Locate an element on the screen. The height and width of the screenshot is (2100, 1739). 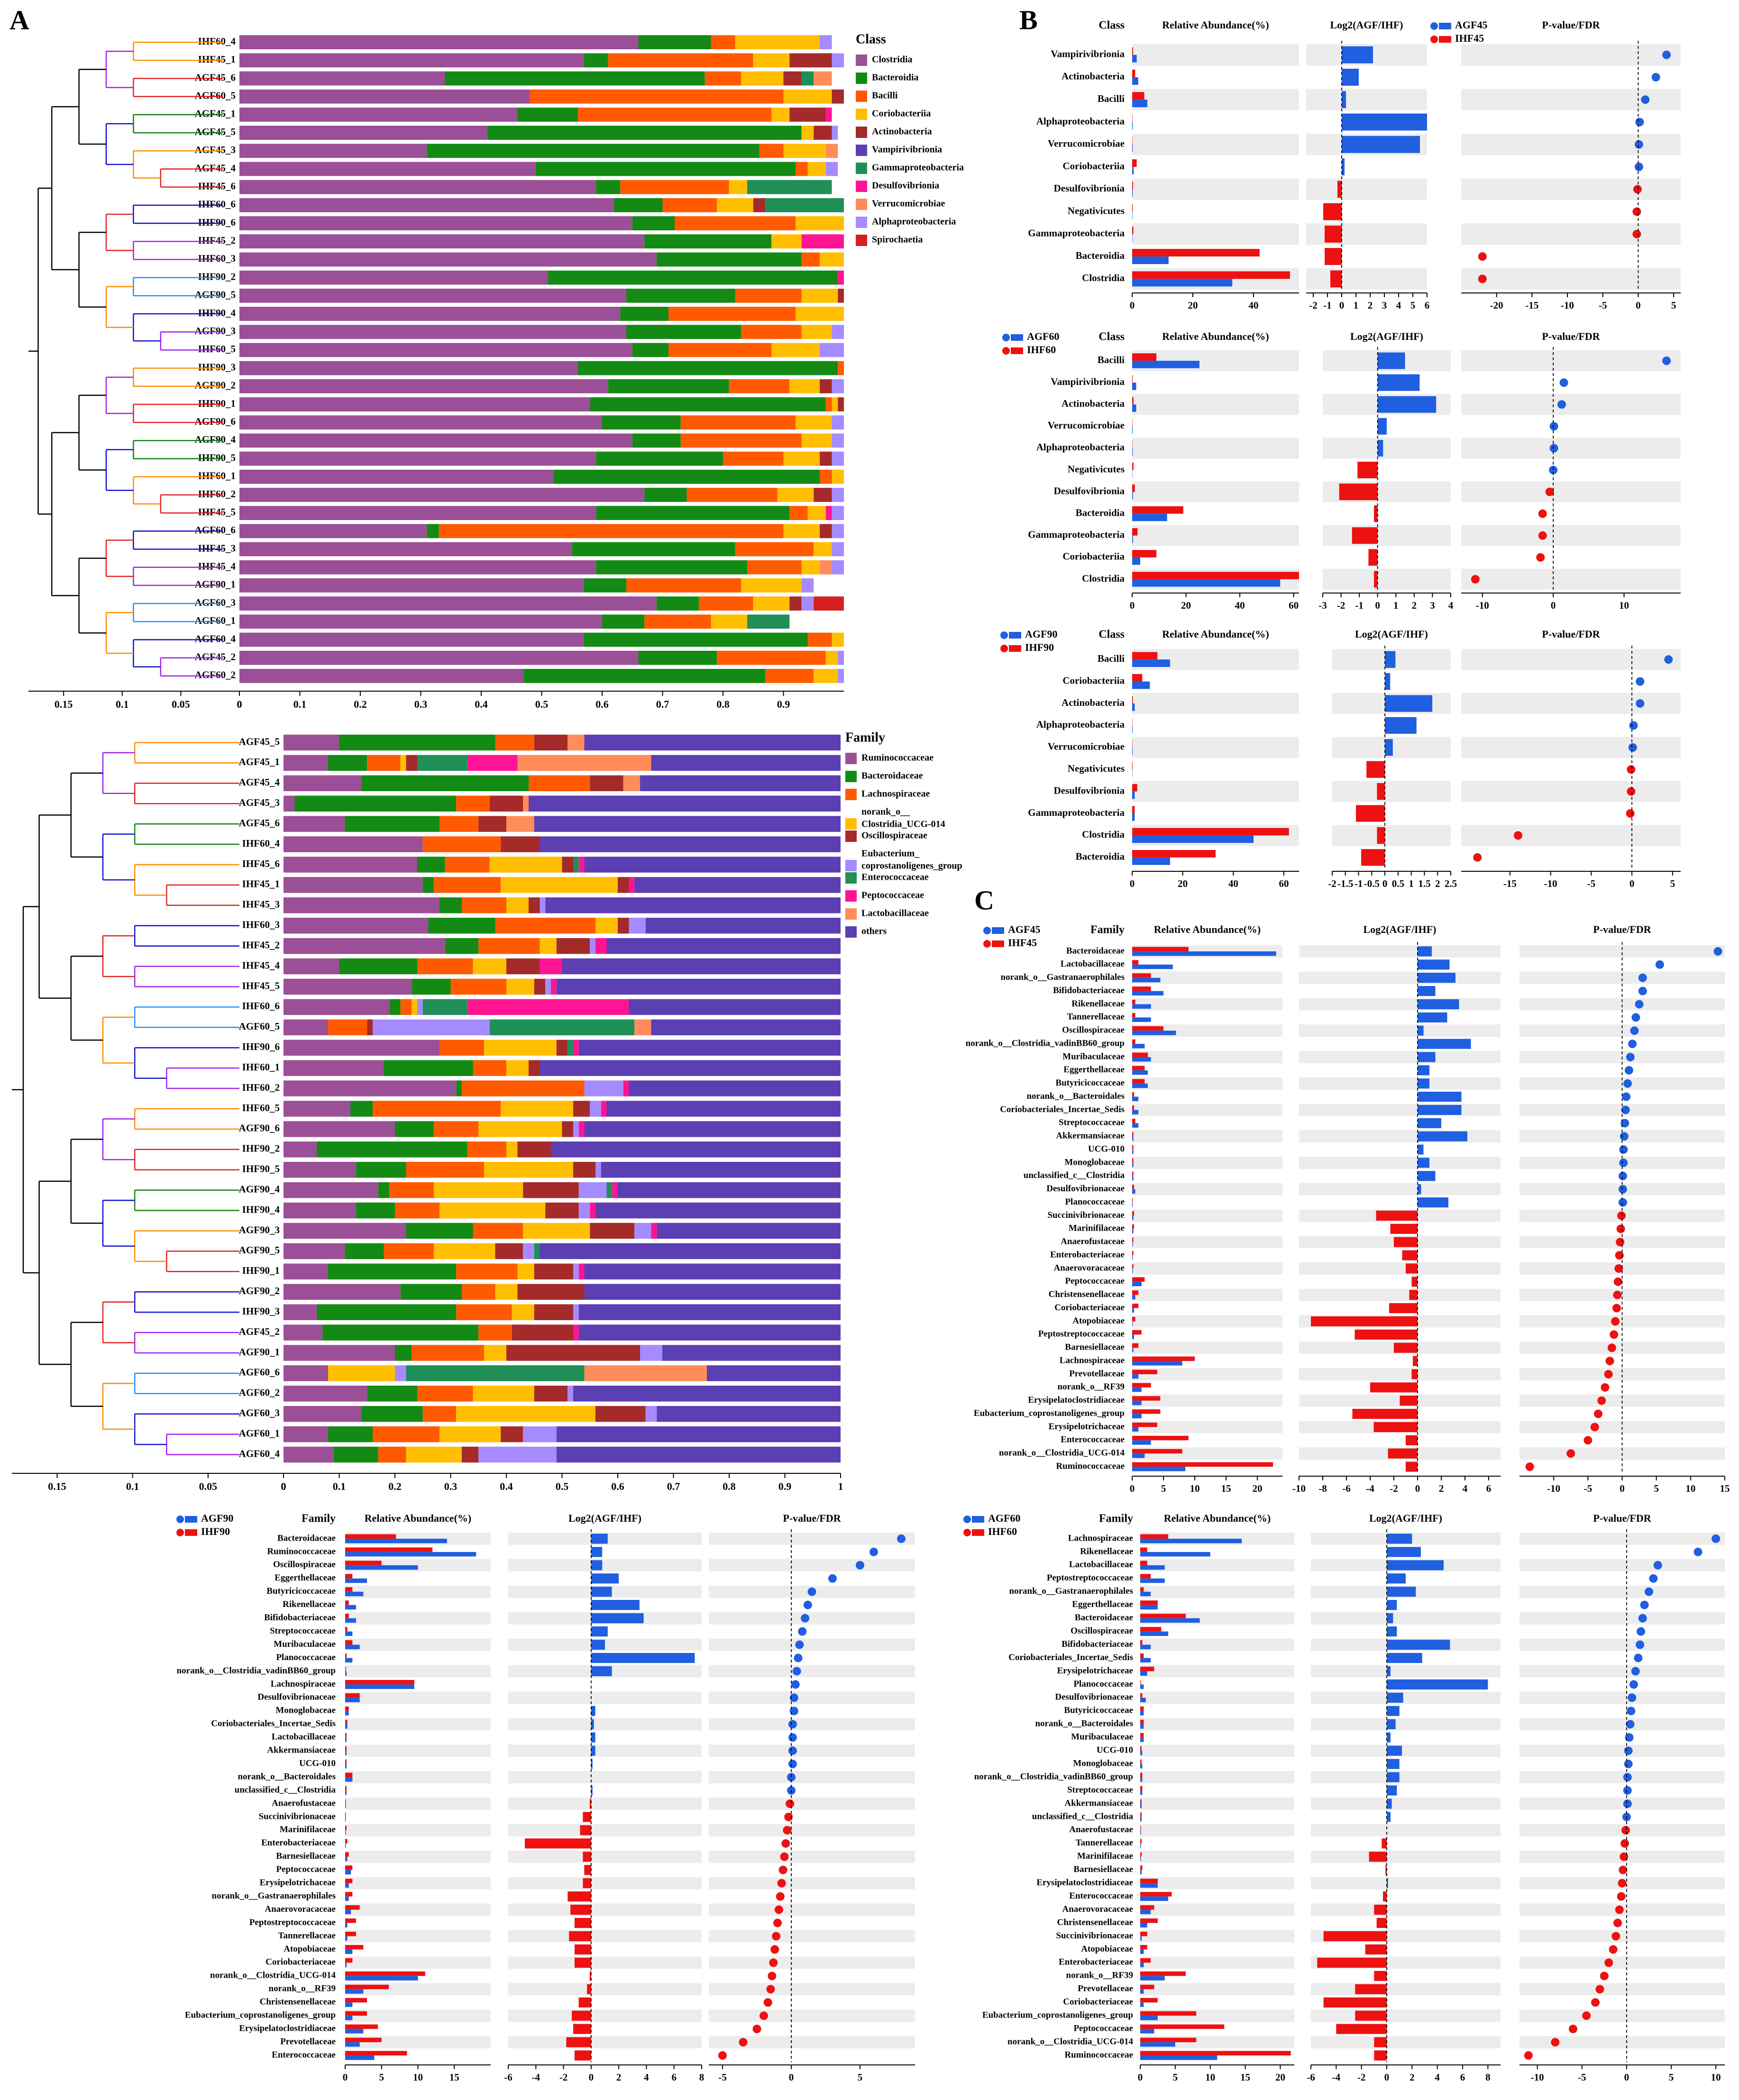
tree-axis-tick-label: 0.1 is located at coordinates (132, 1486).